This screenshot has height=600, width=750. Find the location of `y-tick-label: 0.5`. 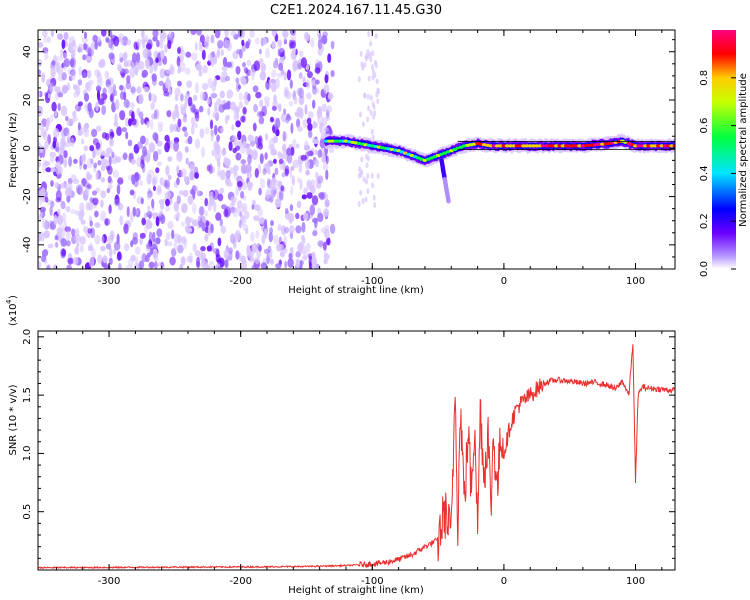

y-tick-label: 0.5 is located at coordinates (27, 512).